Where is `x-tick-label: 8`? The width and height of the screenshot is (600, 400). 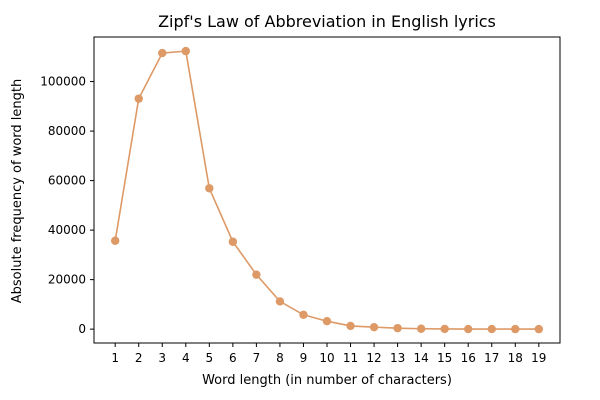
x-tick-label: 8 is located at coordinates (280, 358).